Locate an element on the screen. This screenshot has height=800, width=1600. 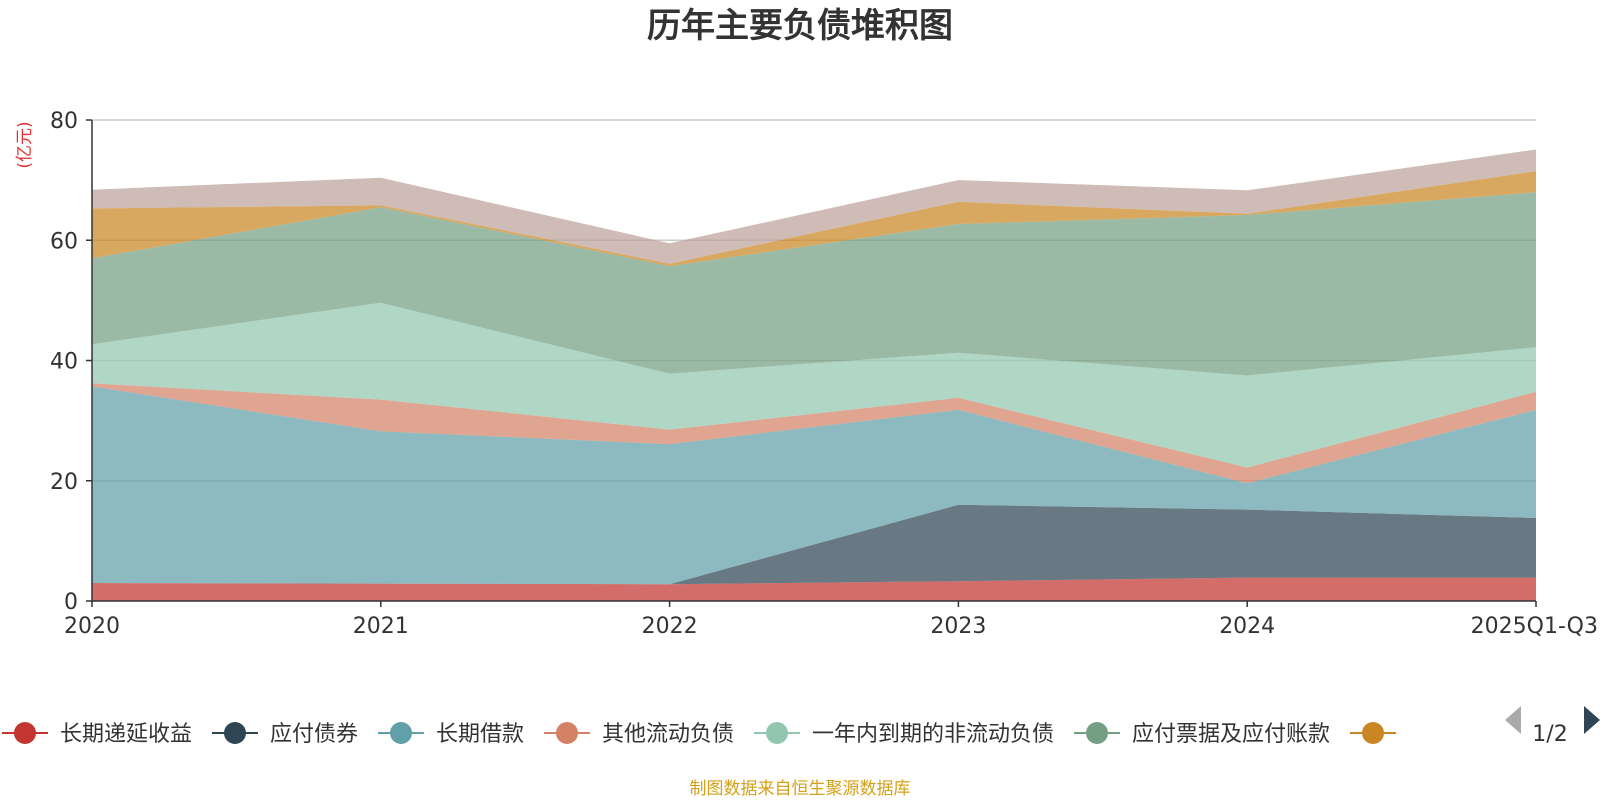
legend-pager: 1/2 is located at coordinates (1552, 726).